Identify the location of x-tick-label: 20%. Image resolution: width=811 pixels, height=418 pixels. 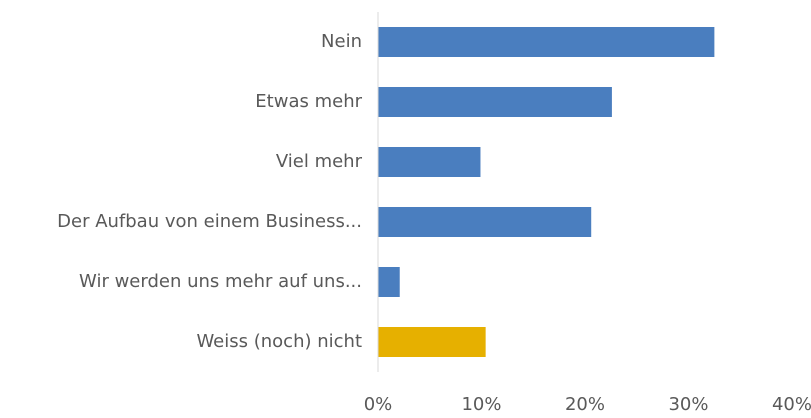
(585, 404).